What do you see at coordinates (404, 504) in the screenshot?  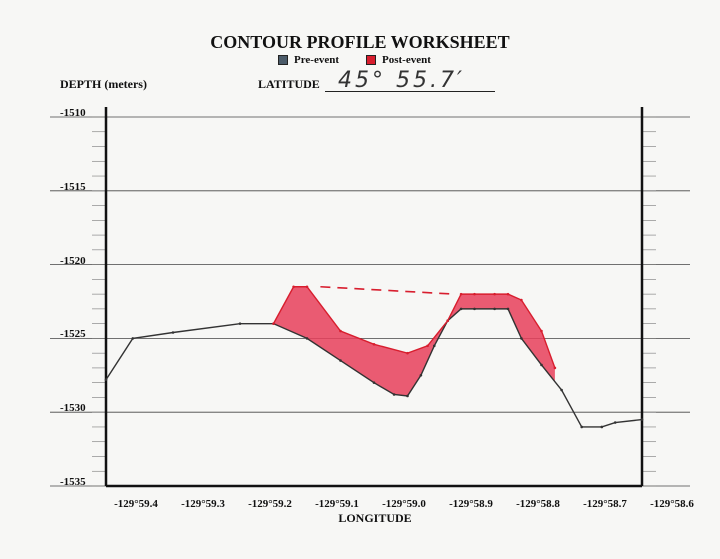 I see `x-tick-label: -129°59.0` at bounding box center [404, 504].